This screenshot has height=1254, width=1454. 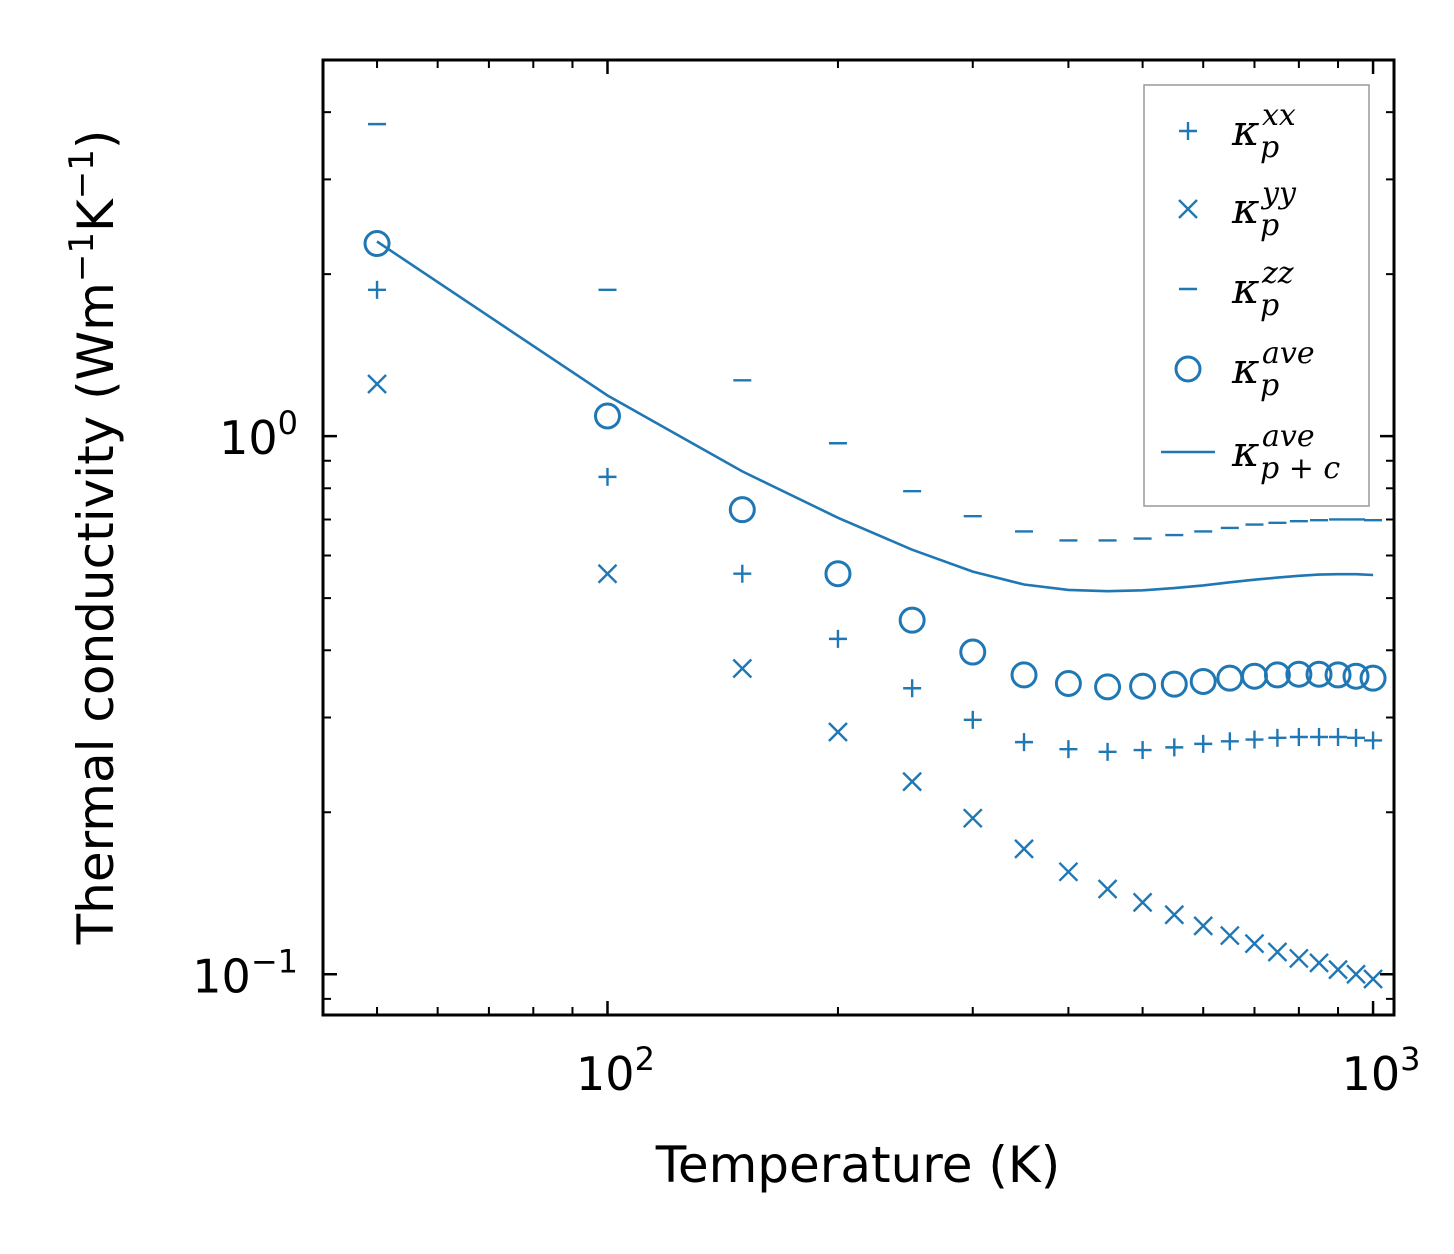 I want to click on legend-marker-kappa_p^yy-b, so click(x=1188, y=209).